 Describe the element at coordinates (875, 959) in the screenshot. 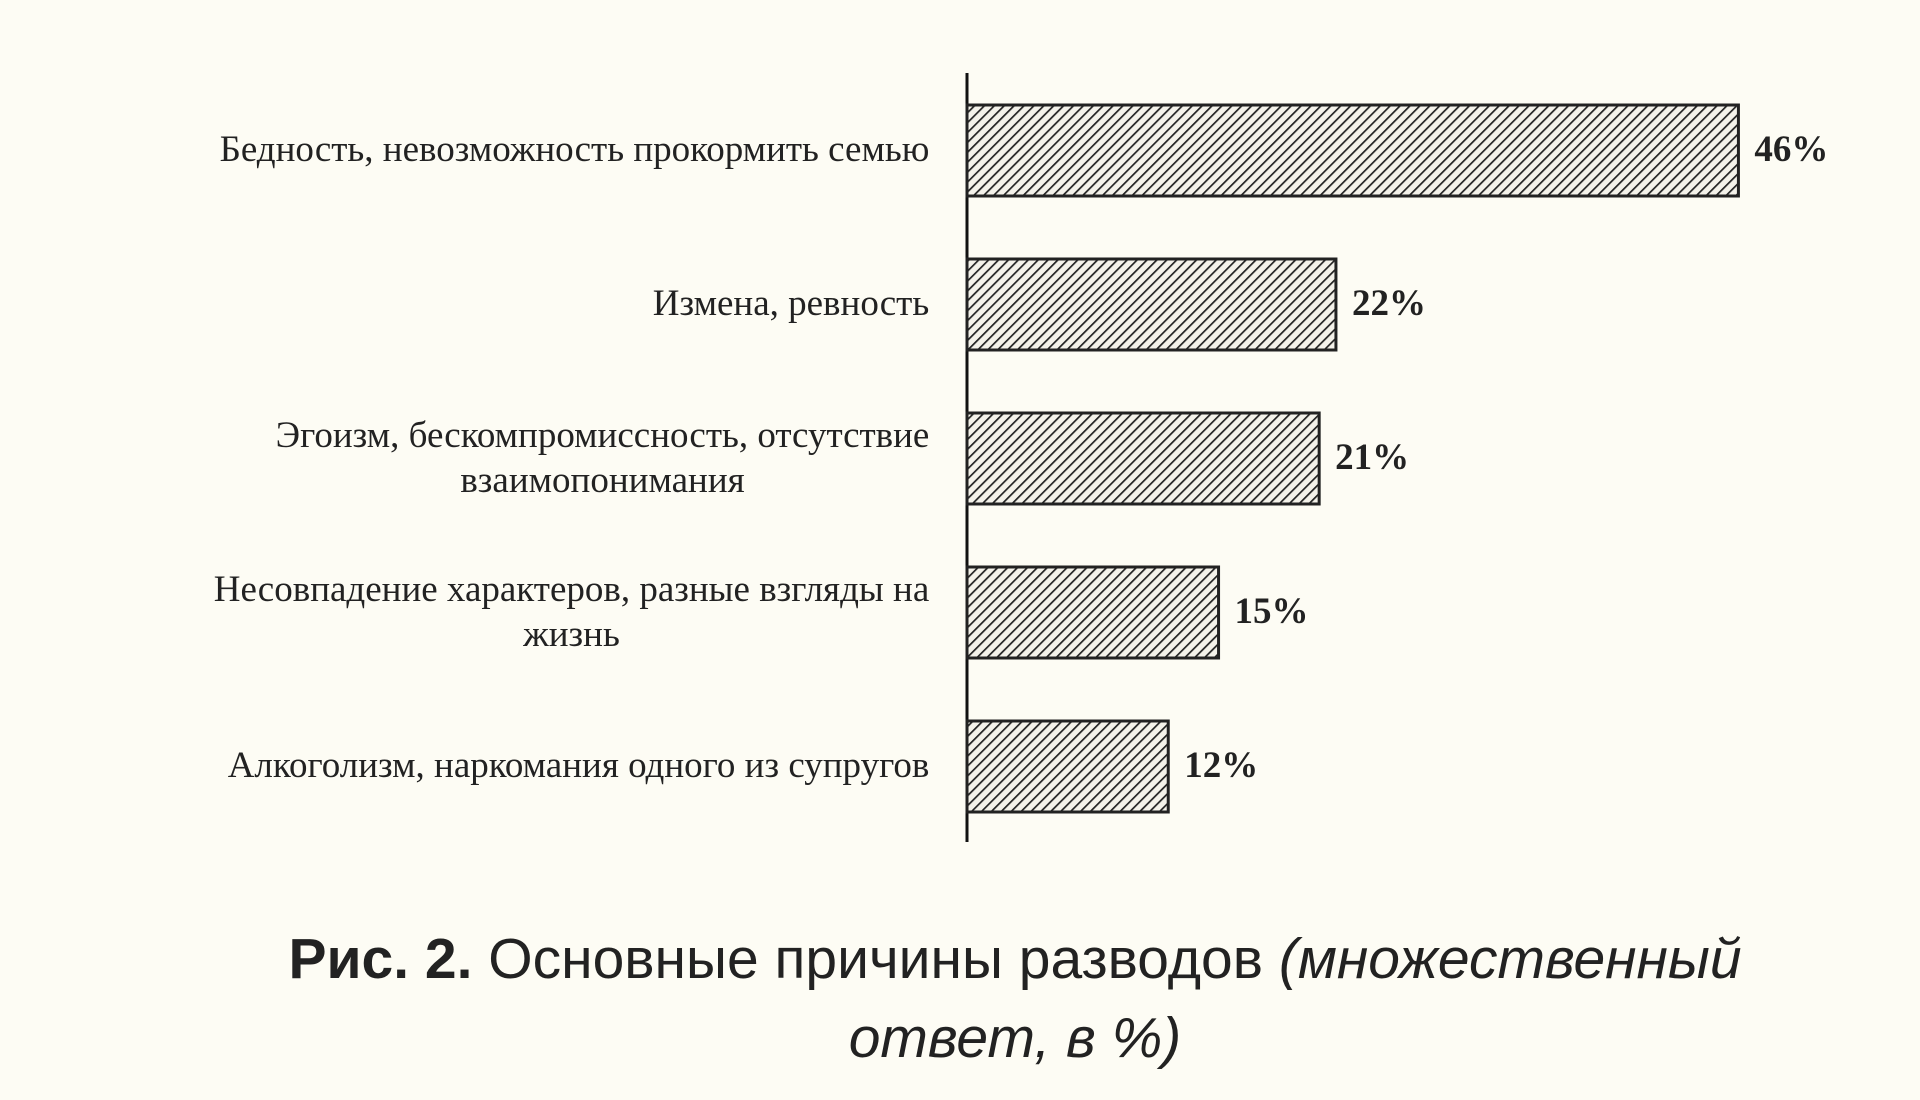

I see `caption-text: Основные причины разводов` at that location.